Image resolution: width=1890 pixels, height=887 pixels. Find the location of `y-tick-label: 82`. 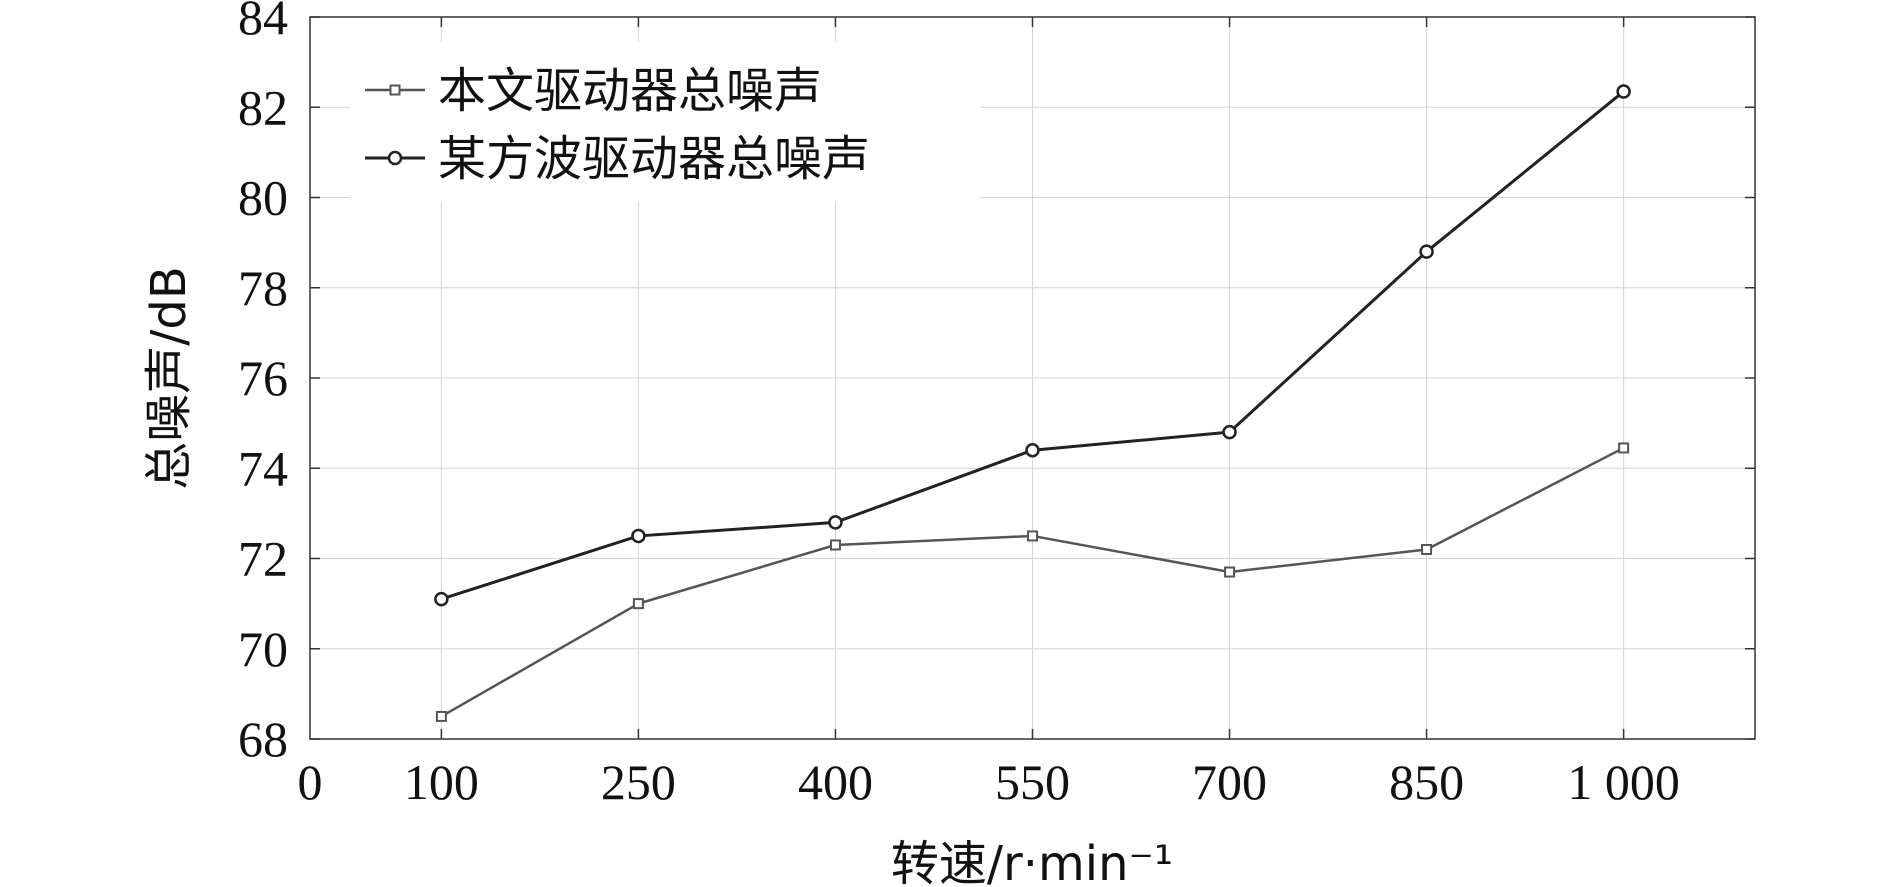

y-tick-label: 82 is located at coordinates (263, 107).